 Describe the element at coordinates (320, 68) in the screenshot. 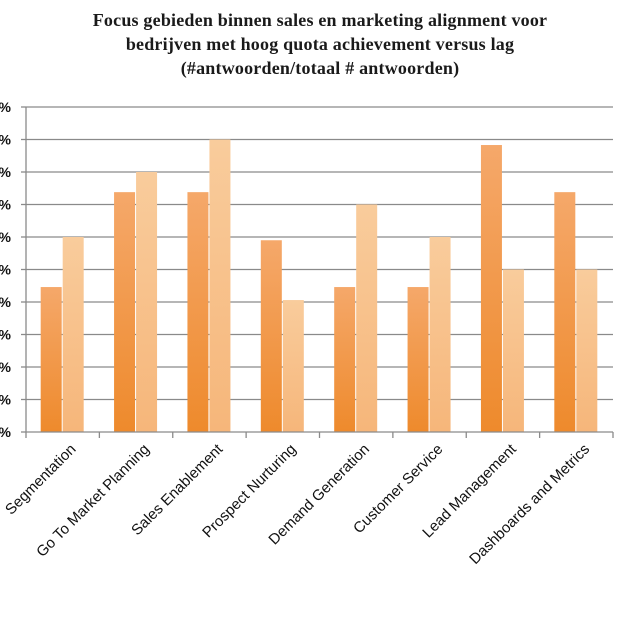

I see `title-line-3: (#antwoorden/totaal # antwoorden)` at that location.